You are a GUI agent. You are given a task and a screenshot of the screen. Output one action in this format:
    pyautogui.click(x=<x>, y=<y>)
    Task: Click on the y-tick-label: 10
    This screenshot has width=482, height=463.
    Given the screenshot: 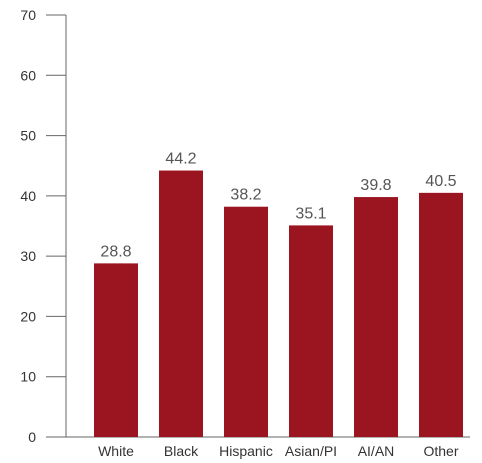 What is the action you would take?
    pyautogui.click(x=28, y=377)
    